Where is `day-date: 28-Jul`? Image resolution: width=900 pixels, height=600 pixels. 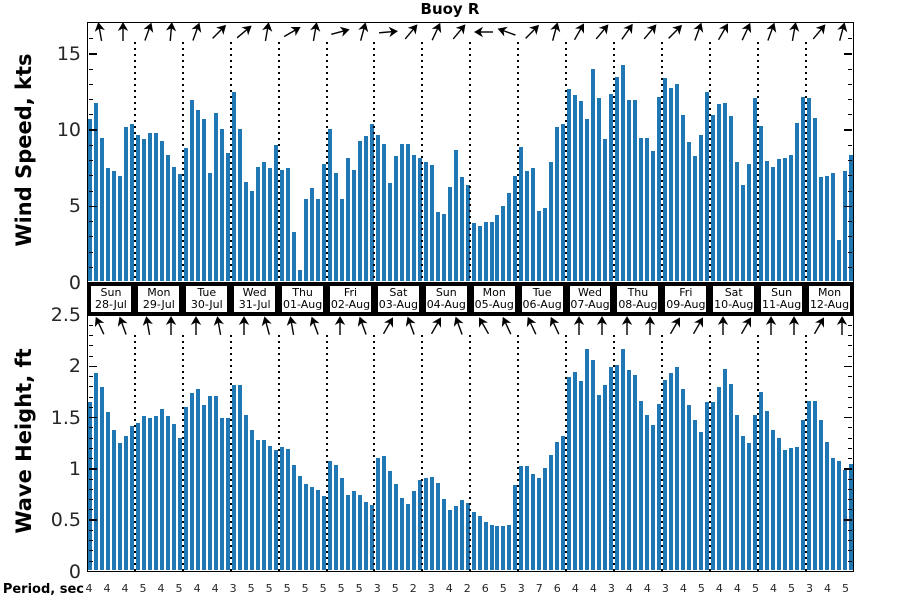 day-date: 28-Jul is located at coordinates (111, 304).